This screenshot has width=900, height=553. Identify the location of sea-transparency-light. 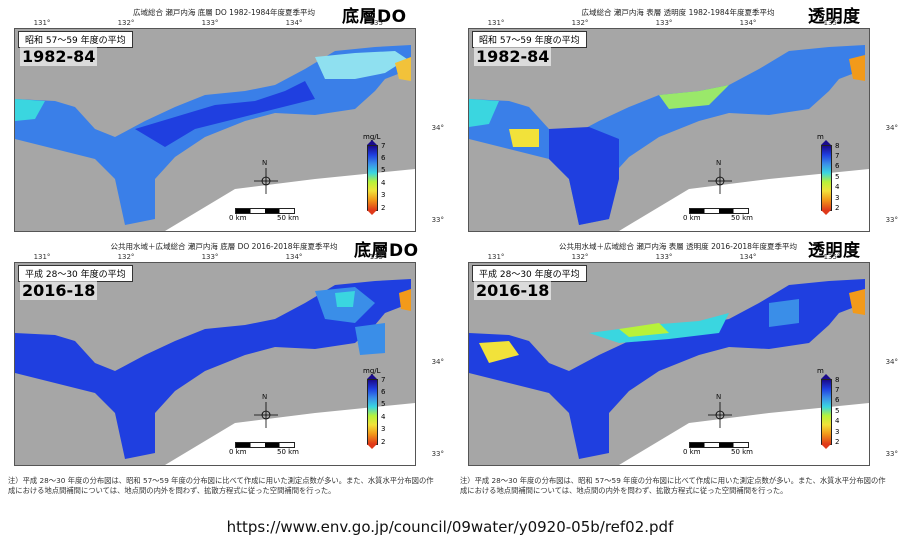
(784, 313).